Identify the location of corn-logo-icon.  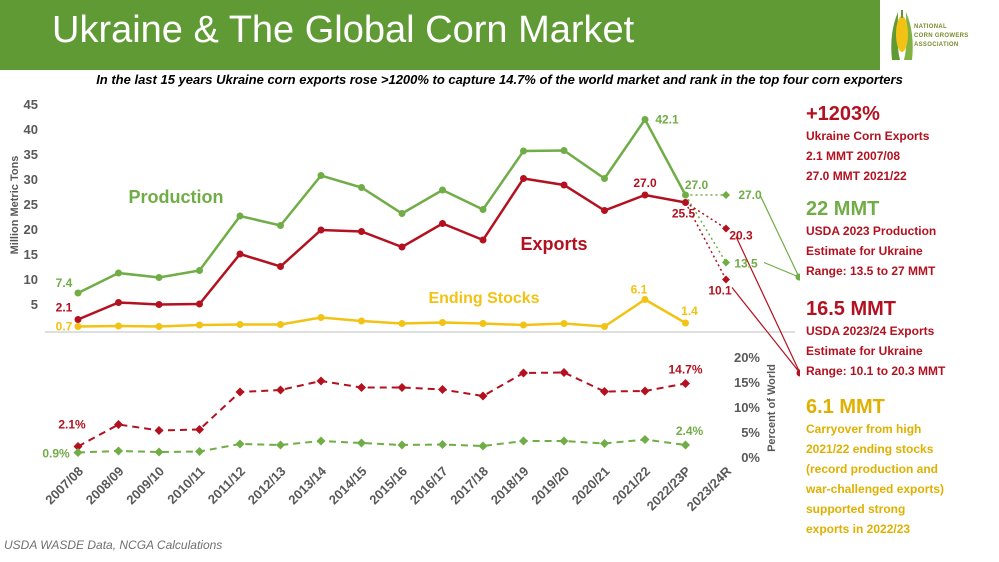
(902, 35).